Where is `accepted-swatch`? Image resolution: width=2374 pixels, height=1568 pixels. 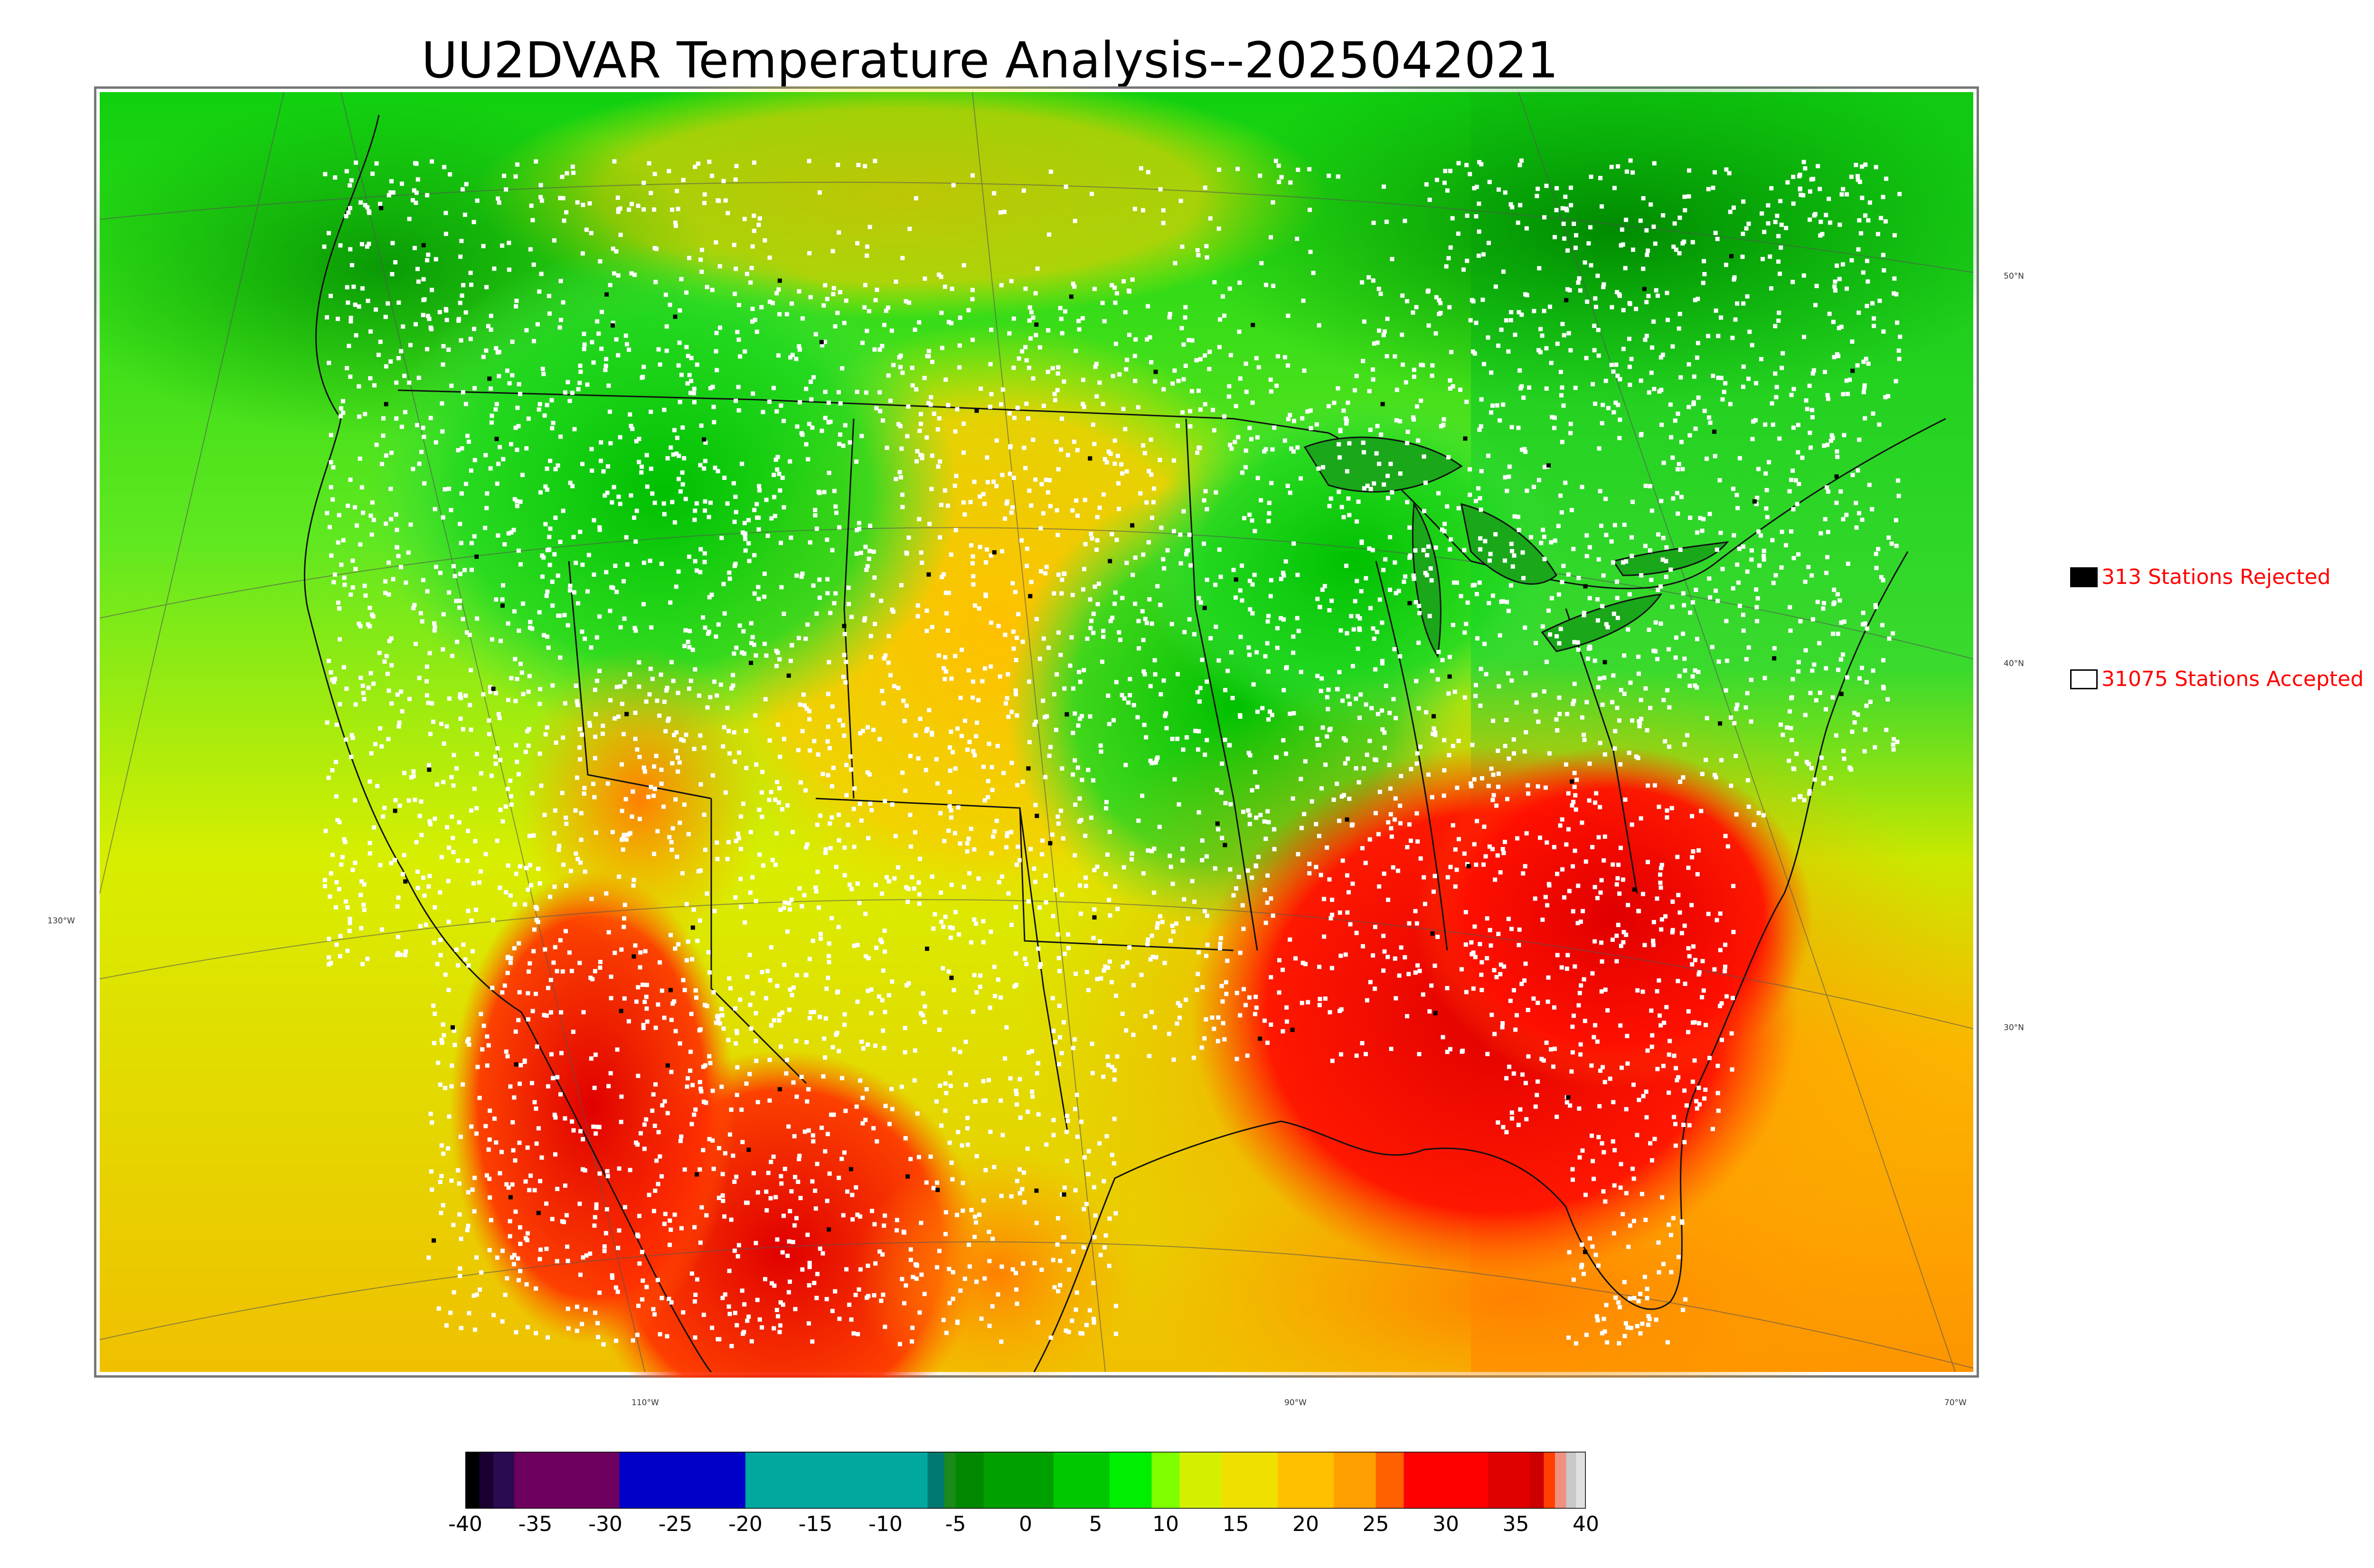 accepted-swatch is located at coordinates (2084, 679).